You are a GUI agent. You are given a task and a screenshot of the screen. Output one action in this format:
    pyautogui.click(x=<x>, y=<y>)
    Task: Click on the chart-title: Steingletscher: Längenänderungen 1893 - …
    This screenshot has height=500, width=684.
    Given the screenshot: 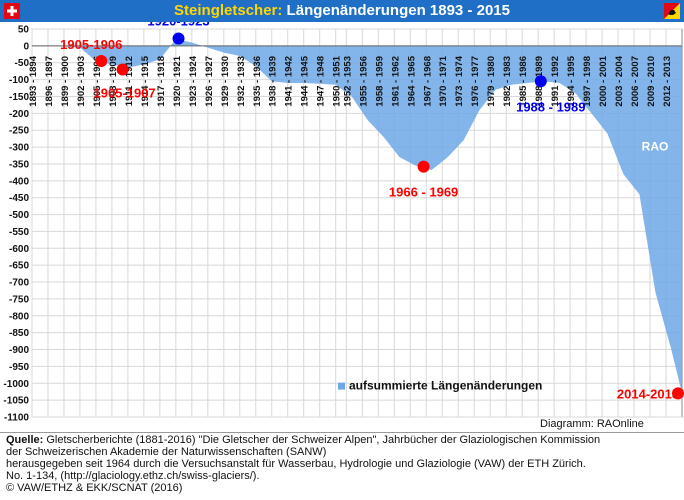 What is the action you would take?
    pyautogui.click(x=342, y=11)
    